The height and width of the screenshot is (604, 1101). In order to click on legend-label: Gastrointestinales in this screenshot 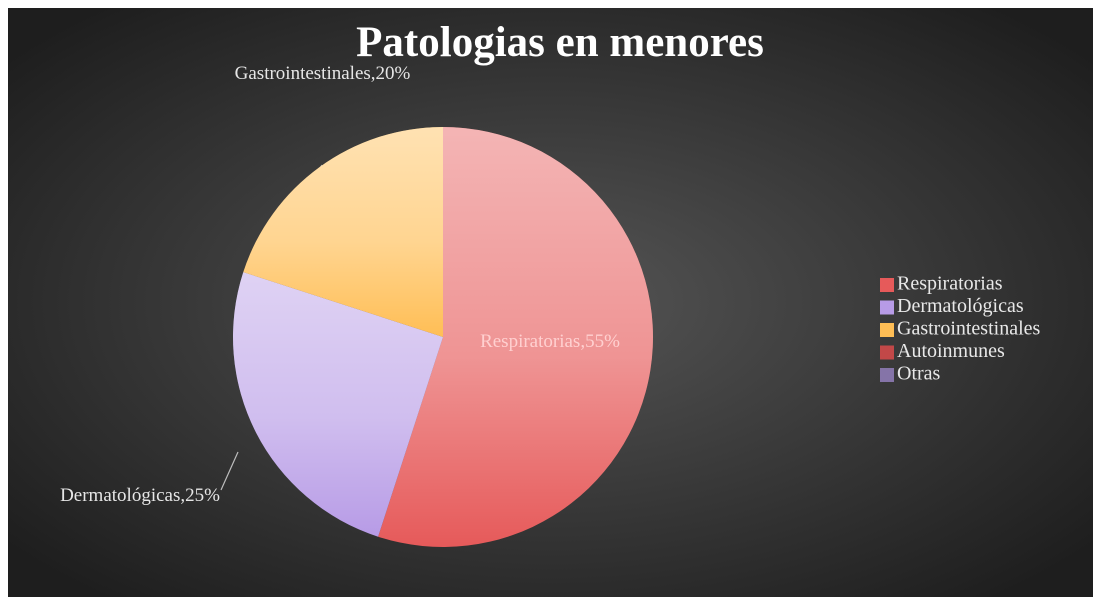, I will do `click(969, 329)`.